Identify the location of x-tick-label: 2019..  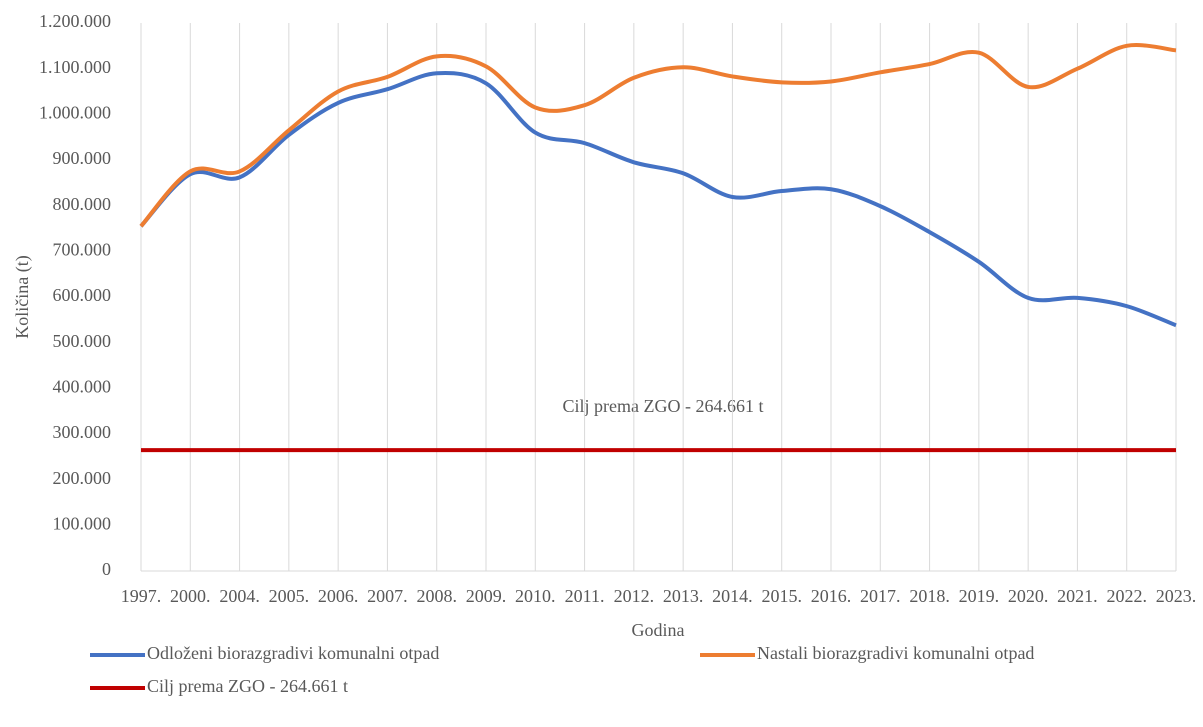
(979, 596).